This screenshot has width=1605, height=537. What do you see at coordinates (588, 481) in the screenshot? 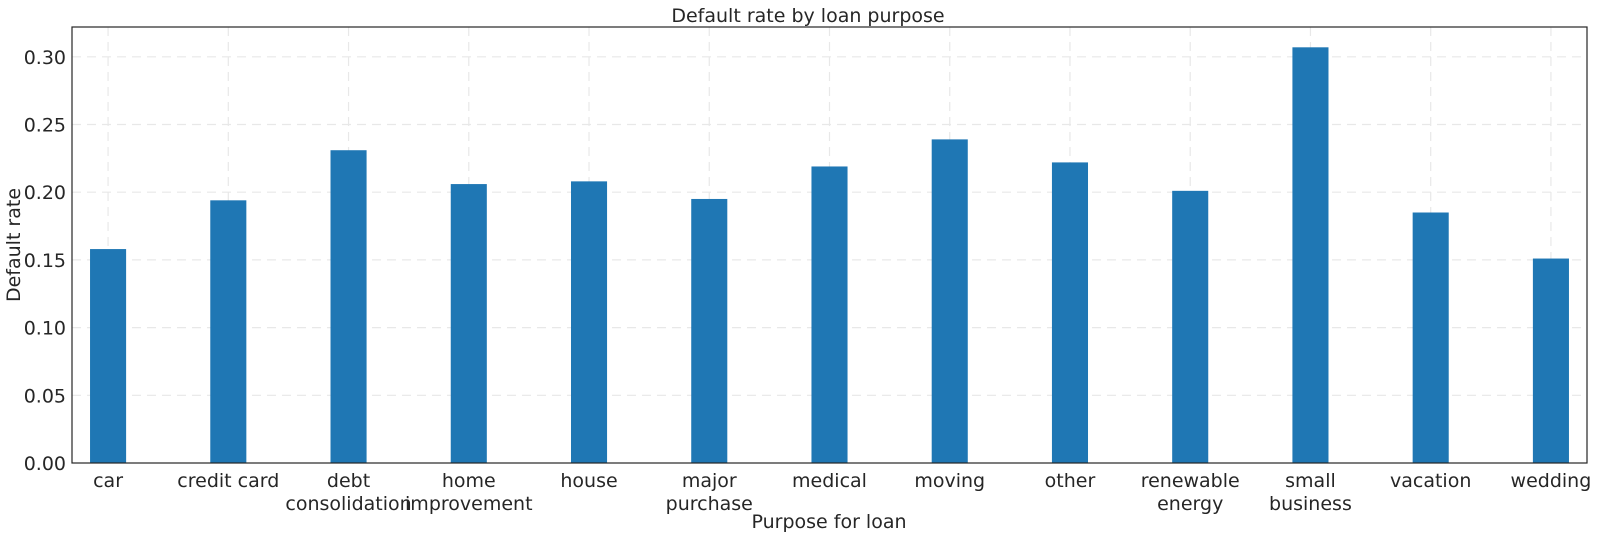
I see `x-tick-label: house` at bounding box center [588, 481].